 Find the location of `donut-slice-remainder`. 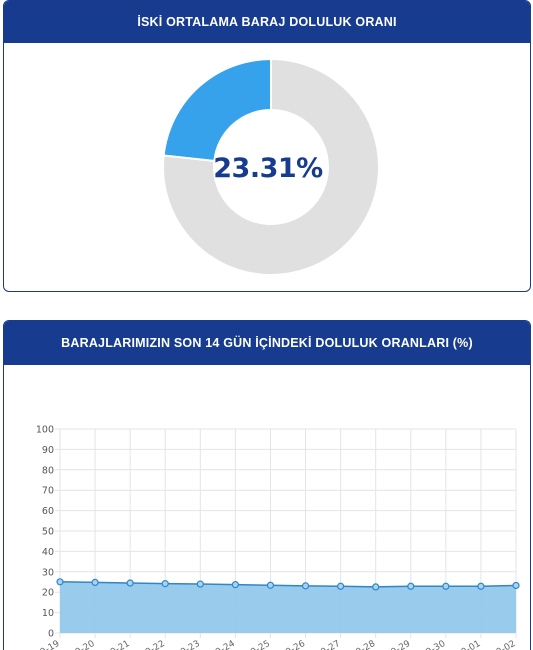

donut-slice-remainder is located at coordinates (271, 166).